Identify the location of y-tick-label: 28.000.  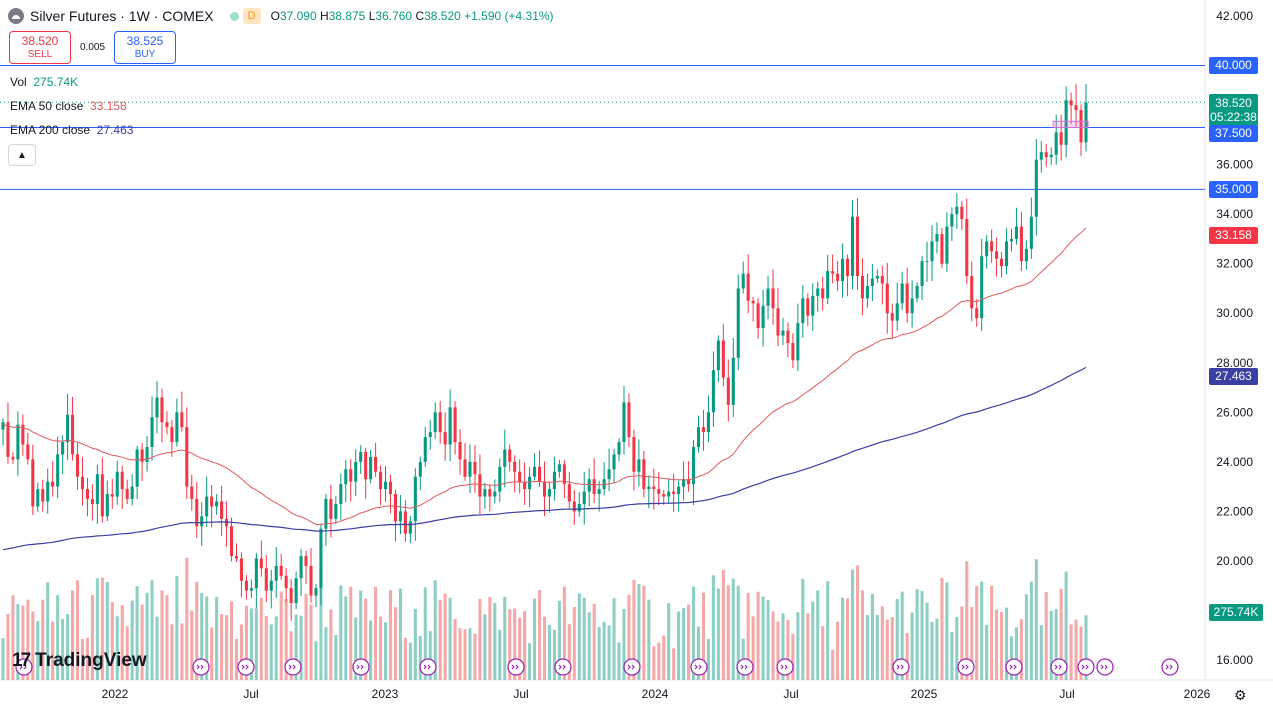
(1234, 363).